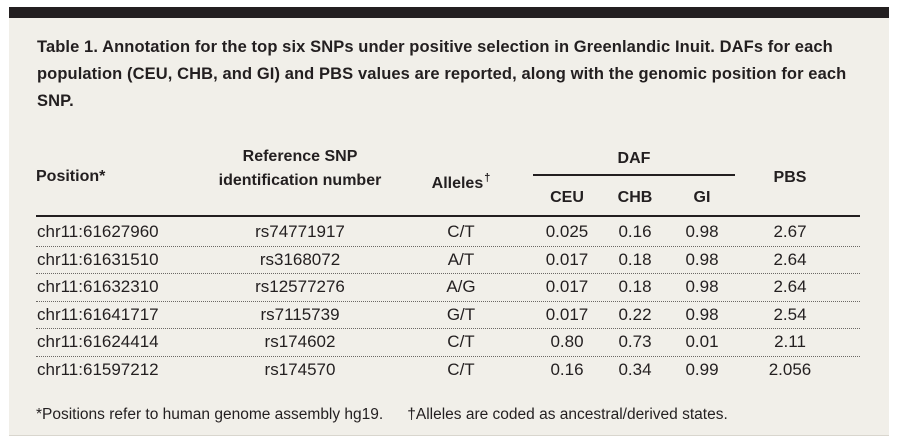 Image resolution: width=897 pixels, height=442 pixels. I want to click on cell-alleles: A/G, so click(461, 286).